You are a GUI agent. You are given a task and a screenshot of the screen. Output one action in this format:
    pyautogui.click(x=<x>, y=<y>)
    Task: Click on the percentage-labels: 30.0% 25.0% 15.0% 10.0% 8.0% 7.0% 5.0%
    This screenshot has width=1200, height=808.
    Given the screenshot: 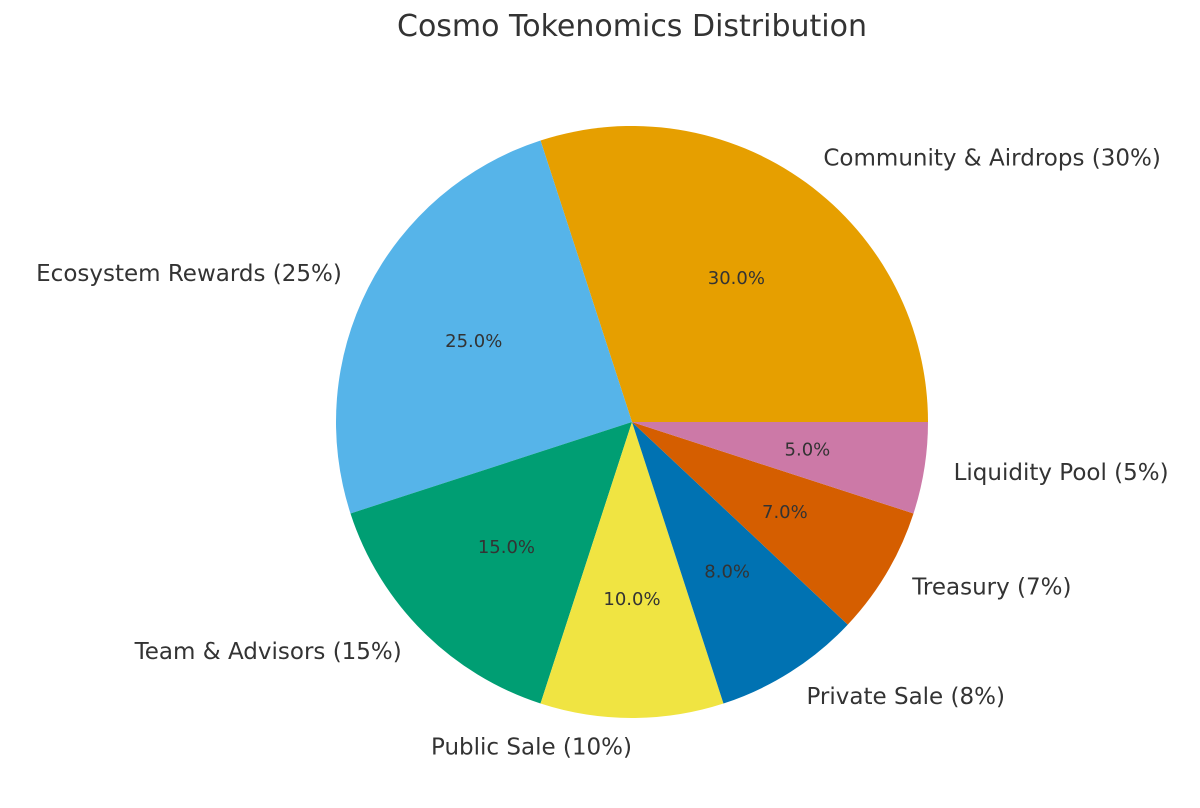 What is the action you would take?
    pyautogui.click(x=637, y=439)
    